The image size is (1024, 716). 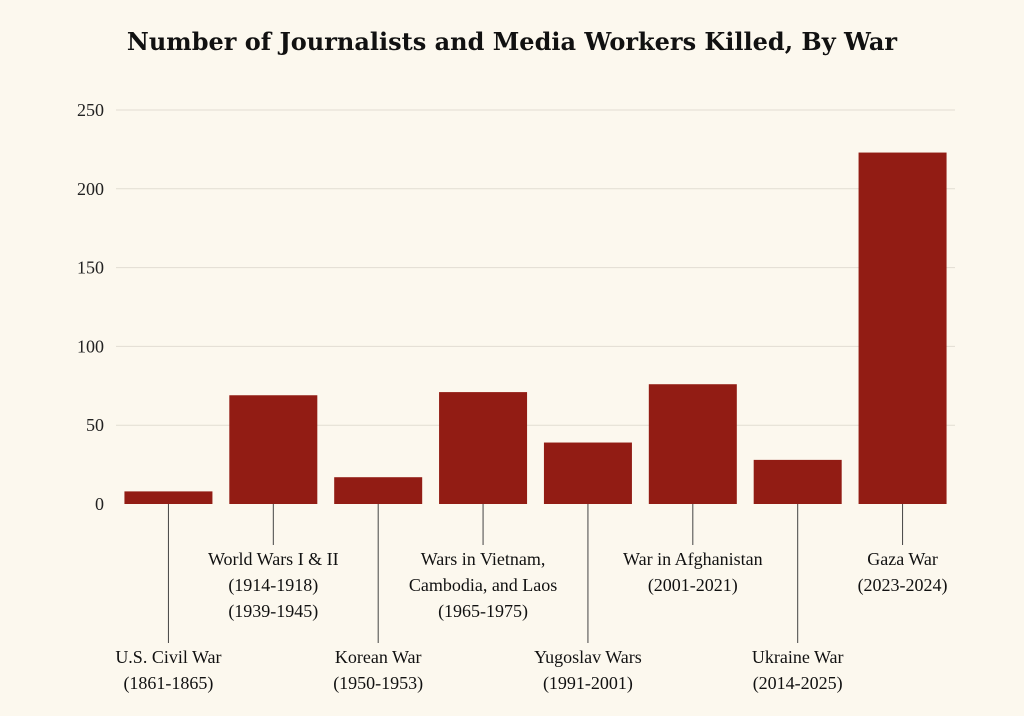 What do you see at coordinates (798, 670) in the screenshot?
I see `category-label: Ukraine War (2014-2025)` at bounding box center [798, 670].